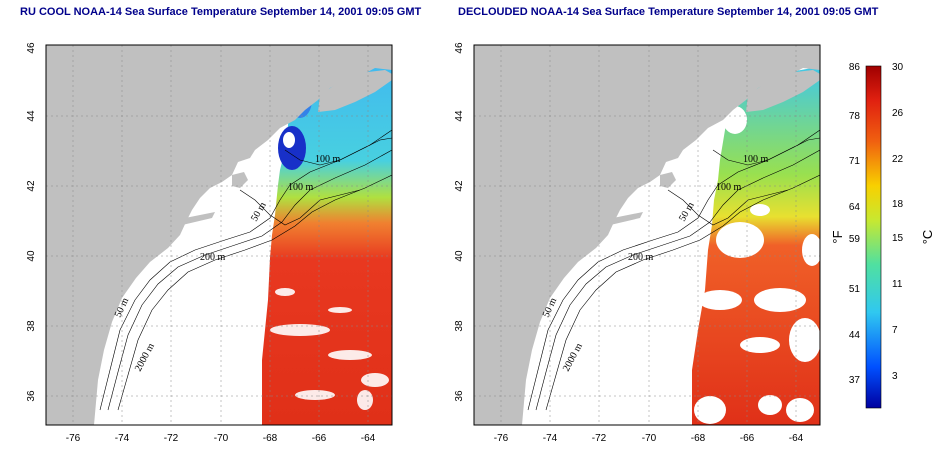  Describe the element at coordinates (459, 222) in the screenshot. I see `right-y-axis: 46 44 42 40 38 36` at that location.